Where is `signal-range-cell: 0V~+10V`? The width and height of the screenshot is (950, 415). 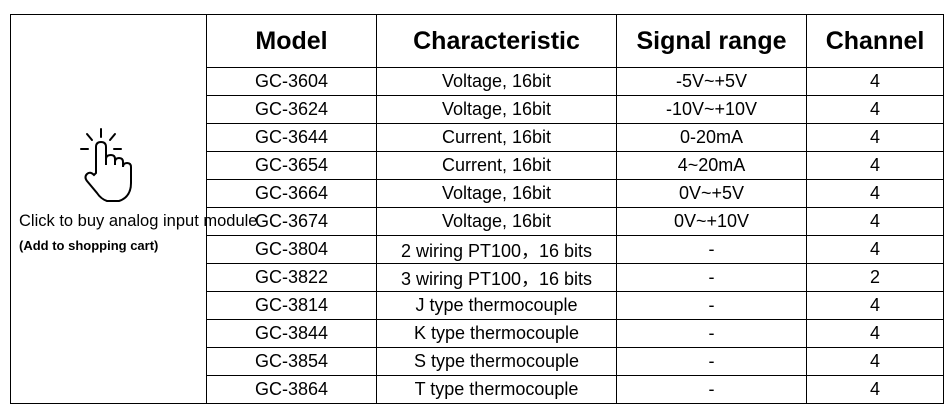
signal-range-cell: 0V~+10V is located at coordinates (711, 221).